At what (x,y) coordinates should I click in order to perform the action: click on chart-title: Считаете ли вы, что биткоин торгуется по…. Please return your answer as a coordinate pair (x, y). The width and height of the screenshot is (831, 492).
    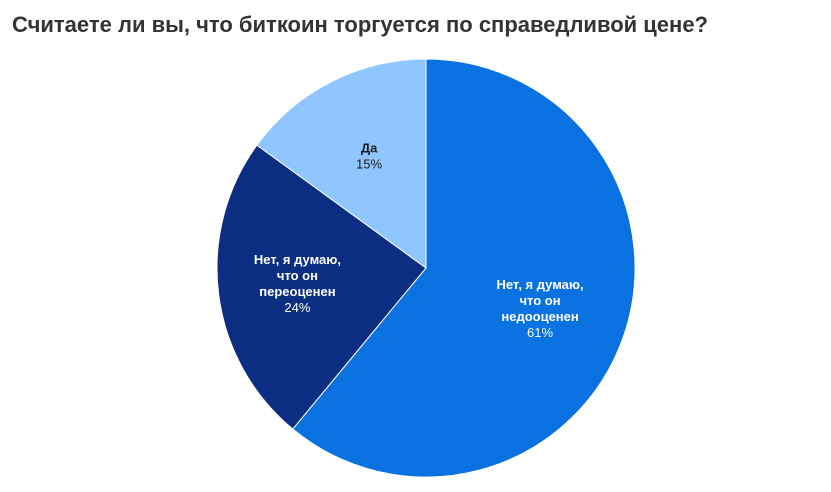
    Looking at the image, I should click on (360, 24).